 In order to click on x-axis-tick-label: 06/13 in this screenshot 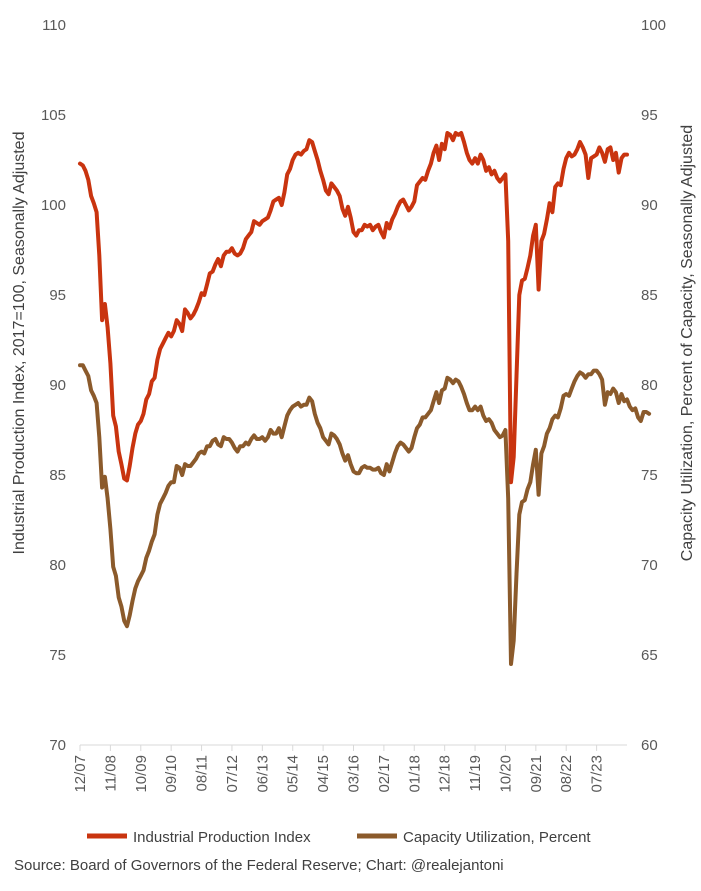, I will do `click(262, 774)`.